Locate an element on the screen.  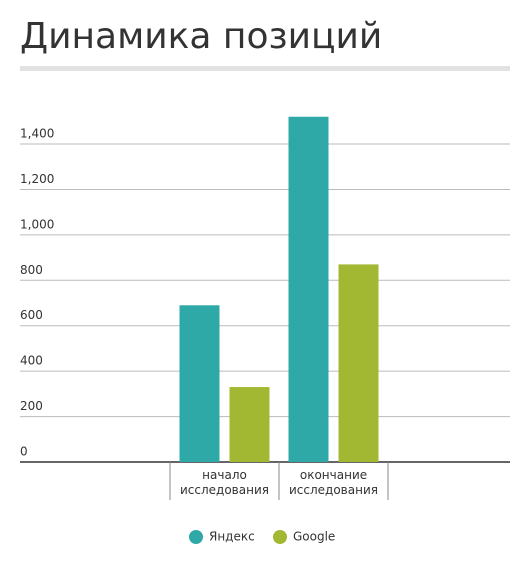
y-tick-label: 600 is located at coordinates (31, 315).